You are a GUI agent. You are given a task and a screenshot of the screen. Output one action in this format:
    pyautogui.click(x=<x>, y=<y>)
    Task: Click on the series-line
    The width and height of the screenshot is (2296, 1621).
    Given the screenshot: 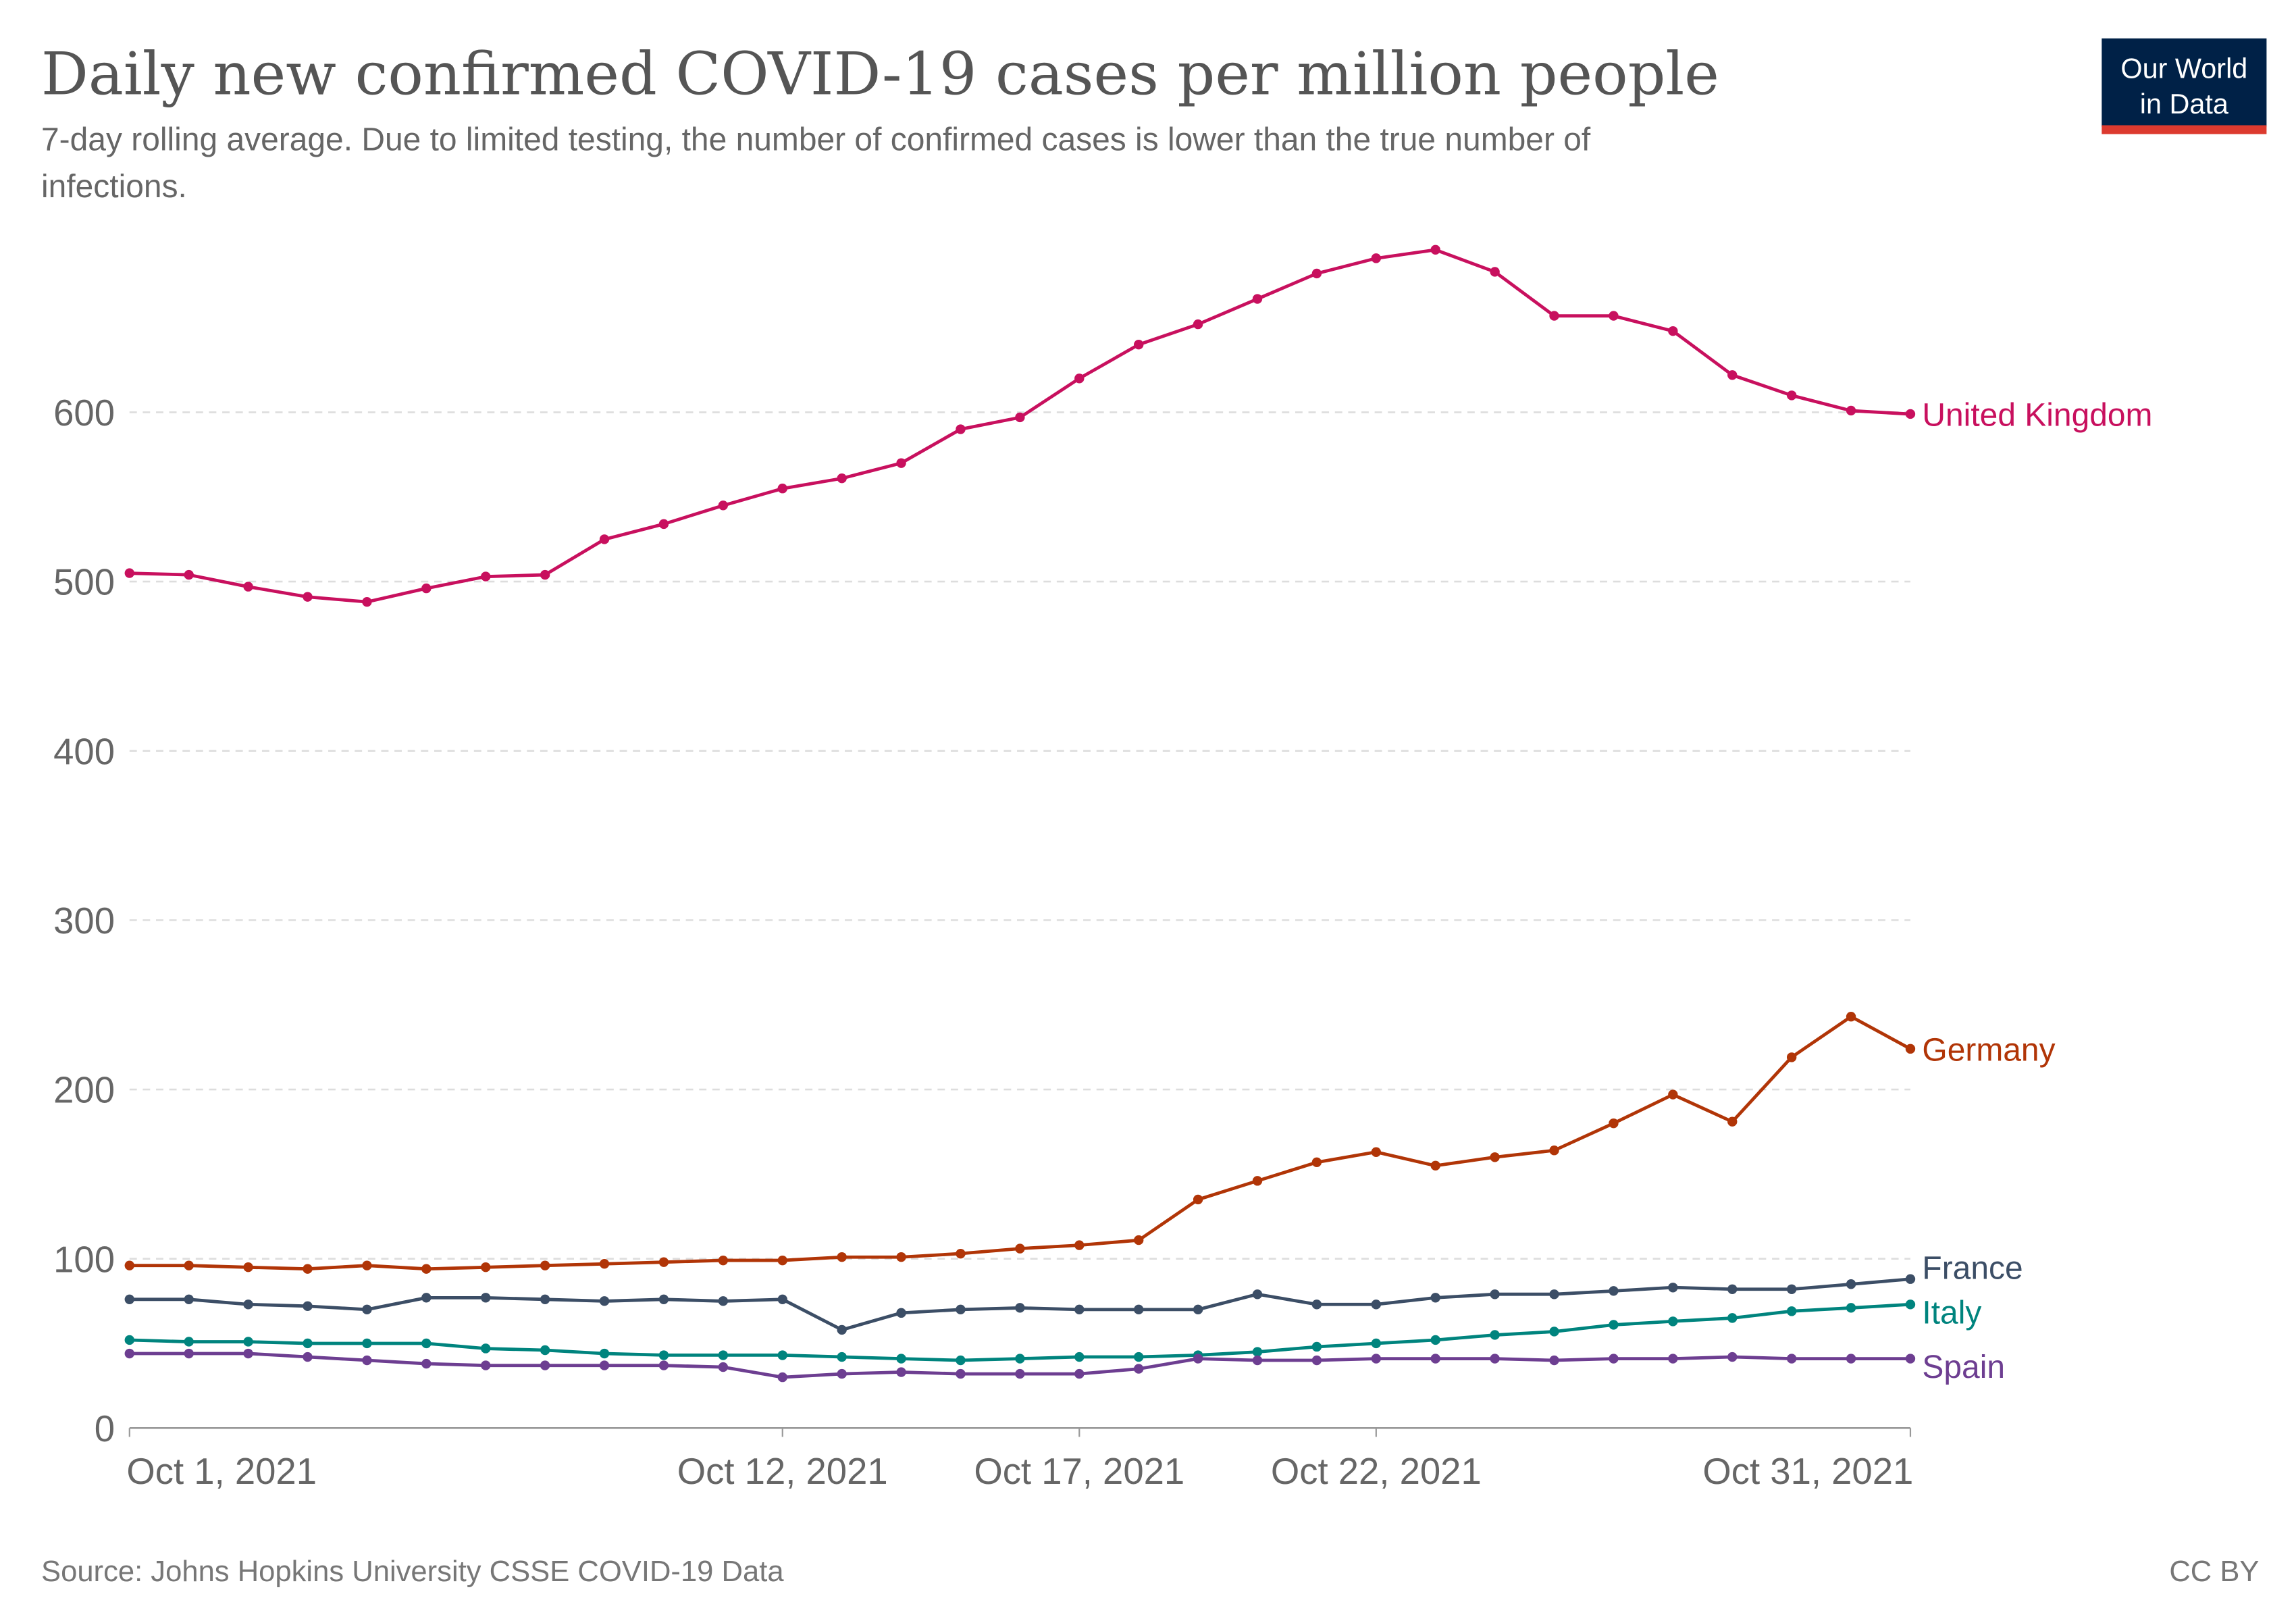 What is the action you would take?
    pyautogui.click(x=1020, y=1332)
    